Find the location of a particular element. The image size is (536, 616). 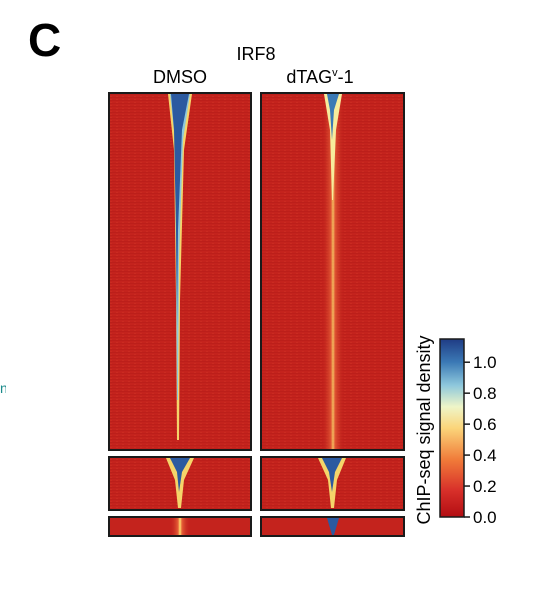

column-label-dtag: dTAGv-1 is located at coordinates (319, 77).